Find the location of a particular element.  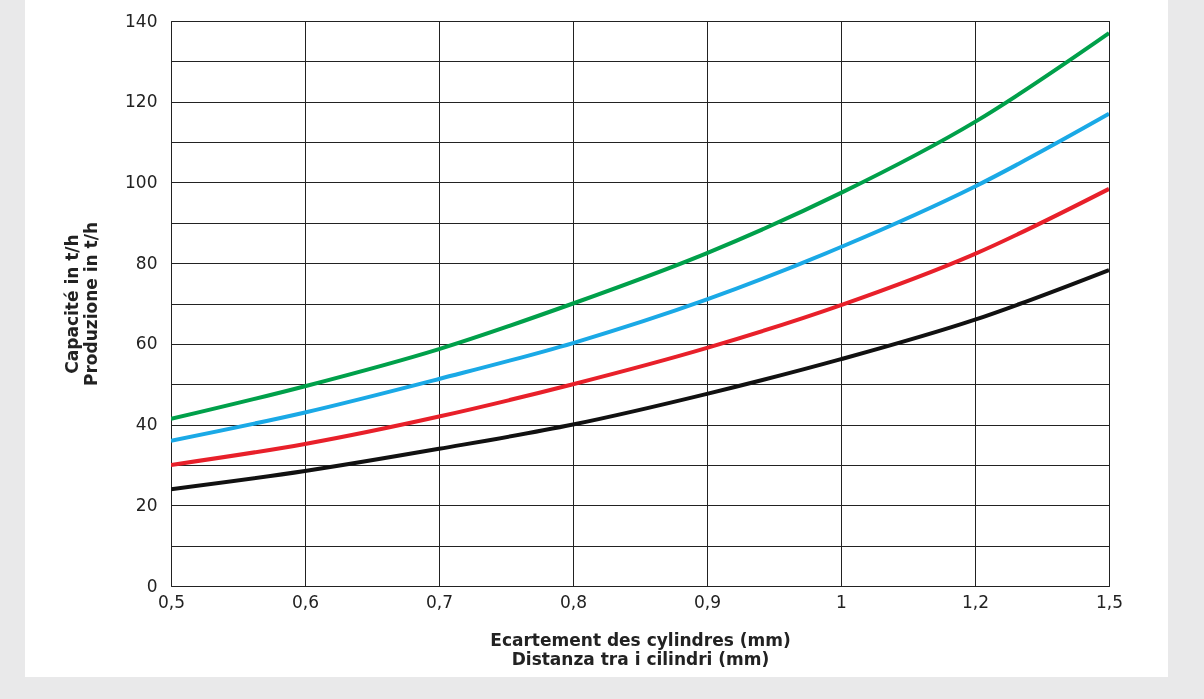

y-tick-label: 0 is located at coordinates (152, 585).